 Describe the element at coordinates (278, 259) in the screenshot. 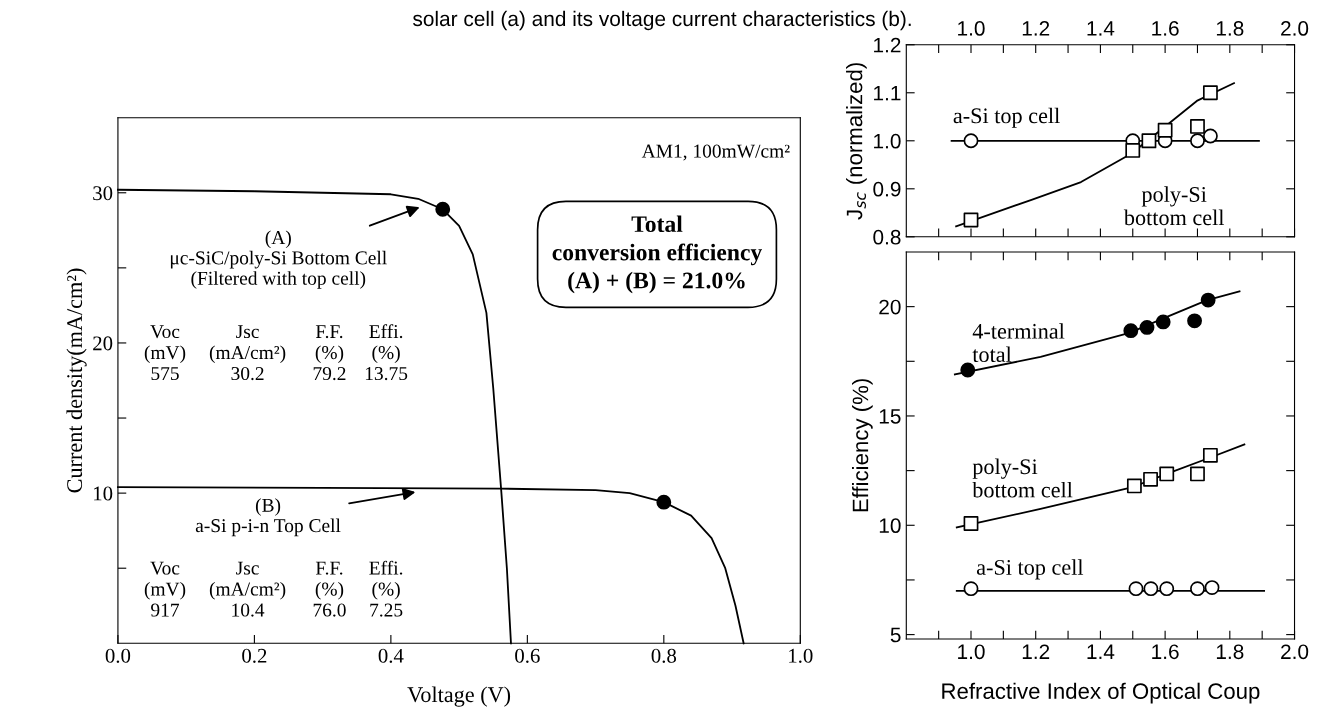

I see `annotation: (A) μc-SiC/poly-Si Bottom Cell (Filtered with top cell)` at that location.